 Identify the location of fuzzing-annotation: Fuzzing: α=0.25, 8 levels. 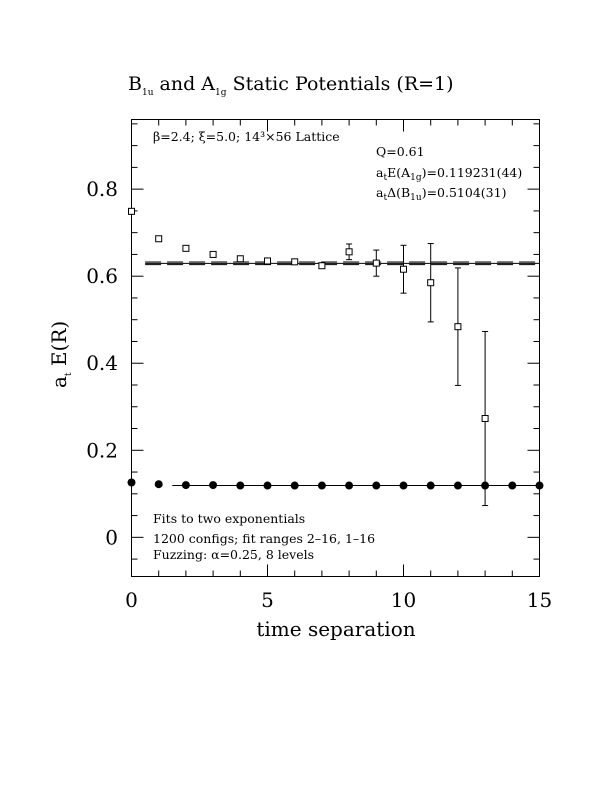
(233, 554).